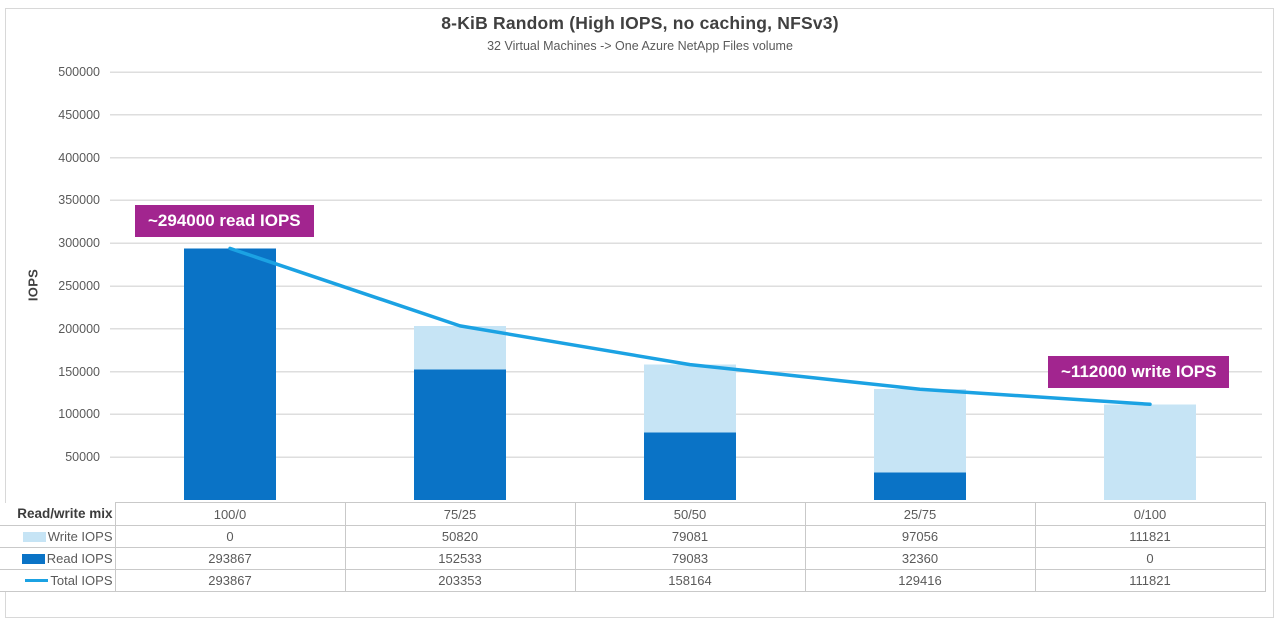  What do you see at coordinates (460, 514) in the screenshot?
I see `mix-category-cell: 75/25` at bounding box center [460, 514].